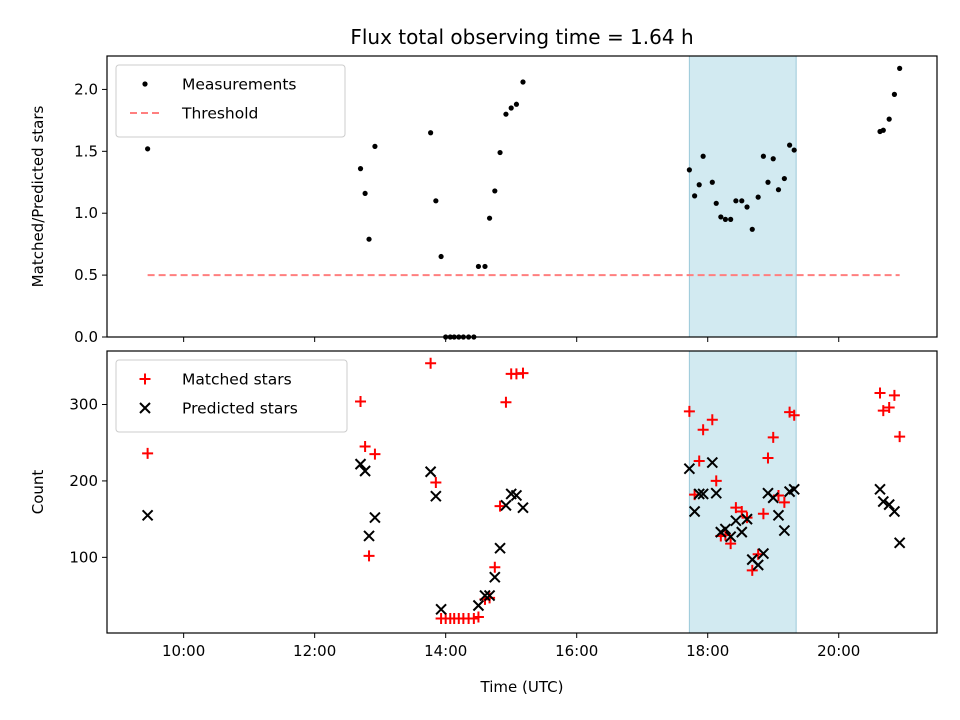 This screenshot has height=720, width=960. I want to click on x-tick-label: 14:00, so click(445, 651).